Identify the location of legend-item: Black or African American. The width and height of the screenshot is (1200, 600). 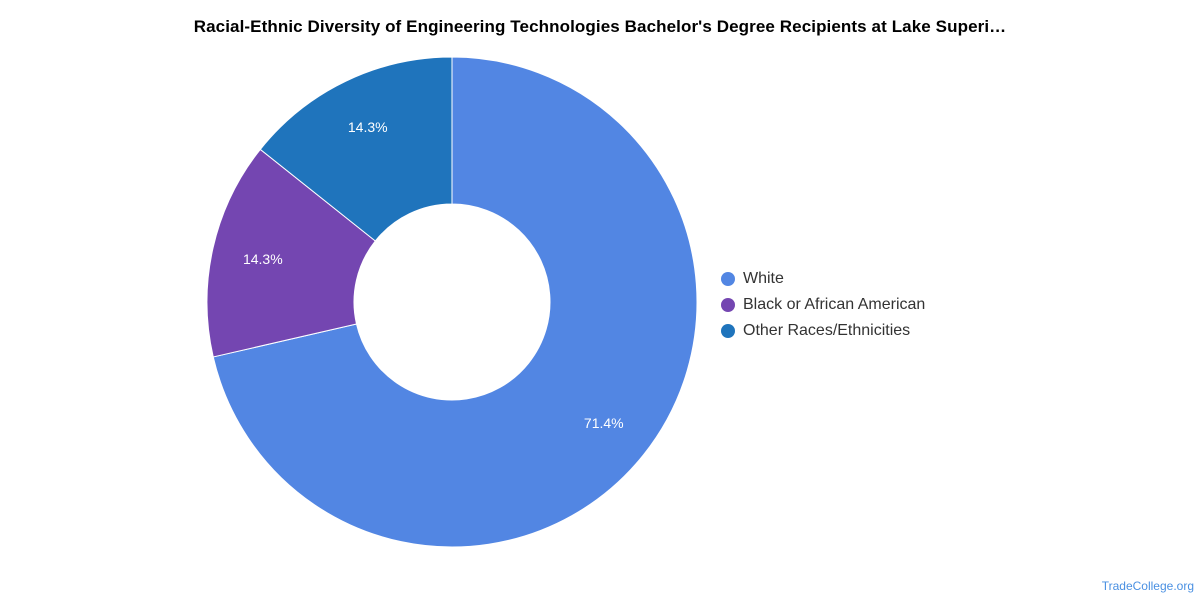
(823, 305).